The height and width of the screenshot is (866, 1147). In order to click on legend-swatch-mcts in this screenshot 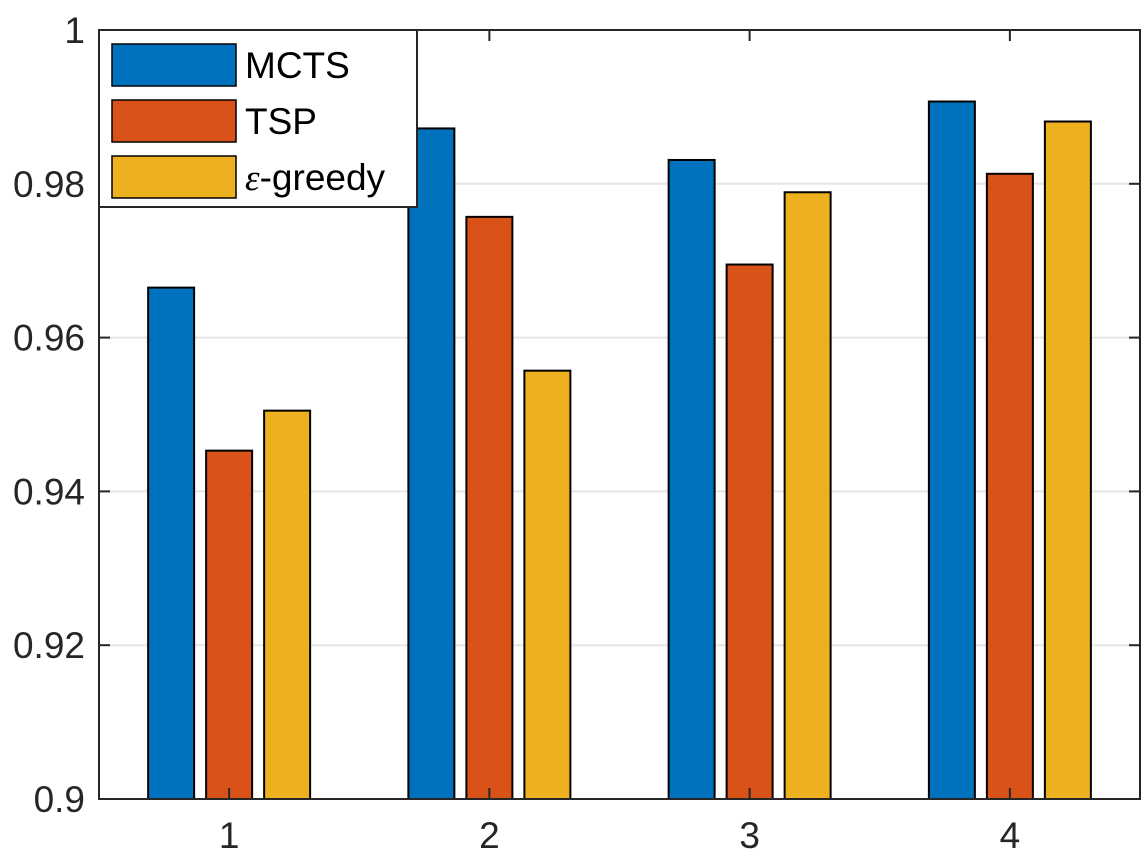, I will do `click(174, 65)`.